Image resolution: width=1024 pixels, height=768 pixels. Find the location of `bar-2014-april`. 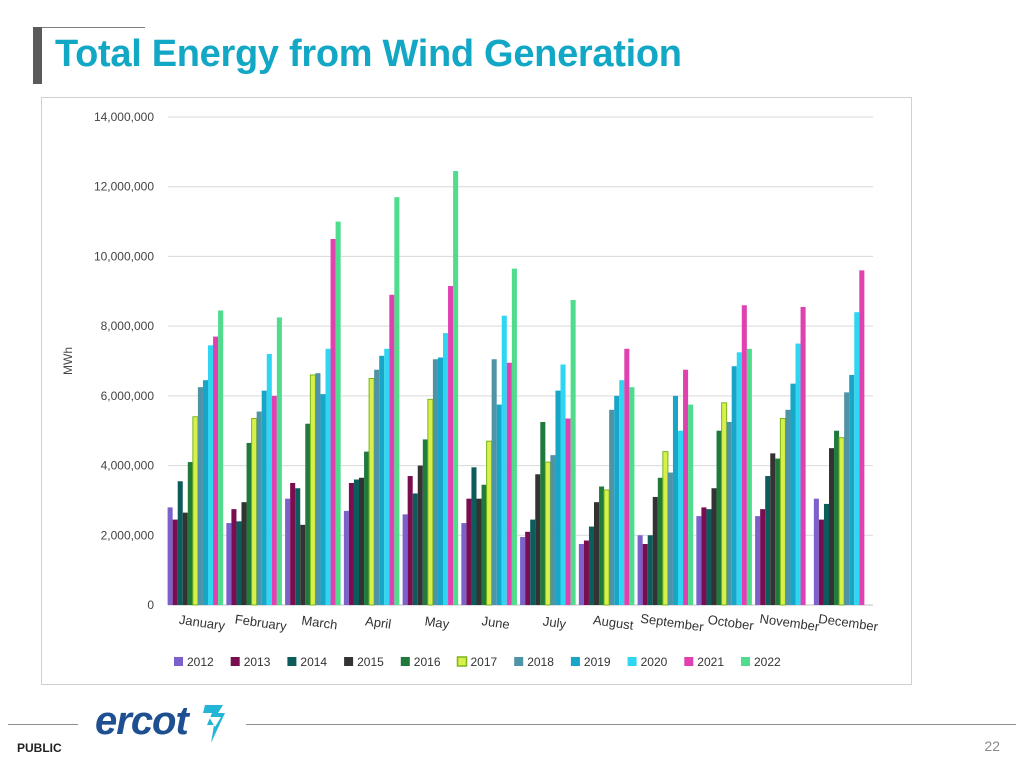

bar-2014-april is located at coordinates (356, 542).